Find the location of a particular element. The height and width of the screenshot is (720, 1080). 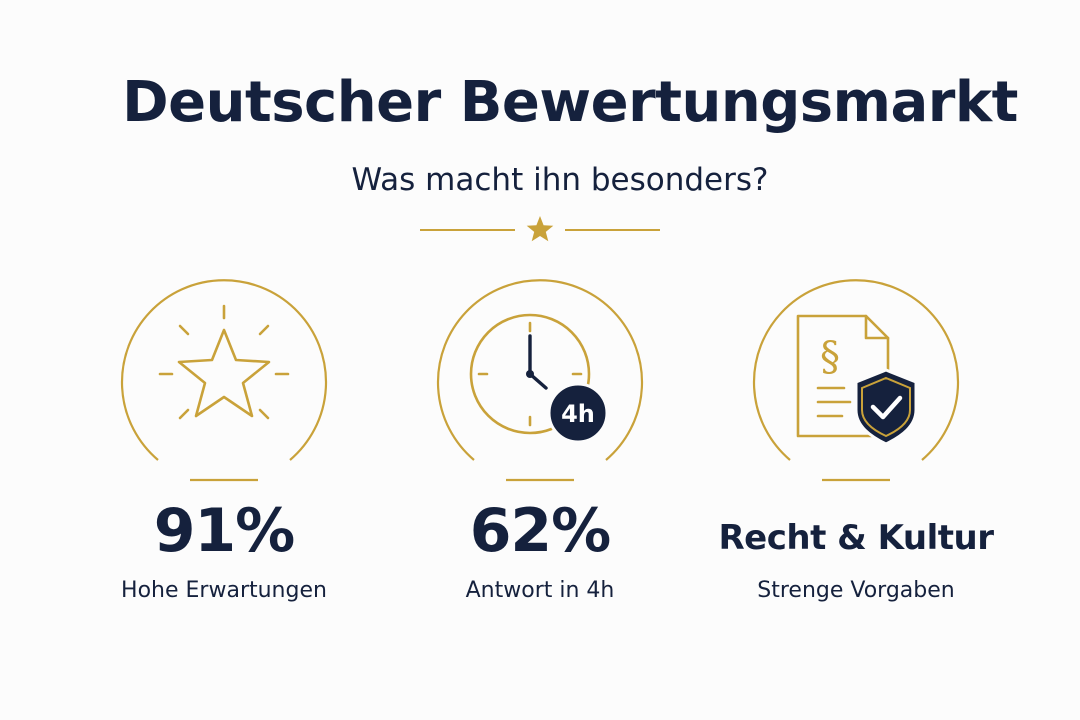

stat-label: Antwort in 4h is located at coordinates (540, 590).